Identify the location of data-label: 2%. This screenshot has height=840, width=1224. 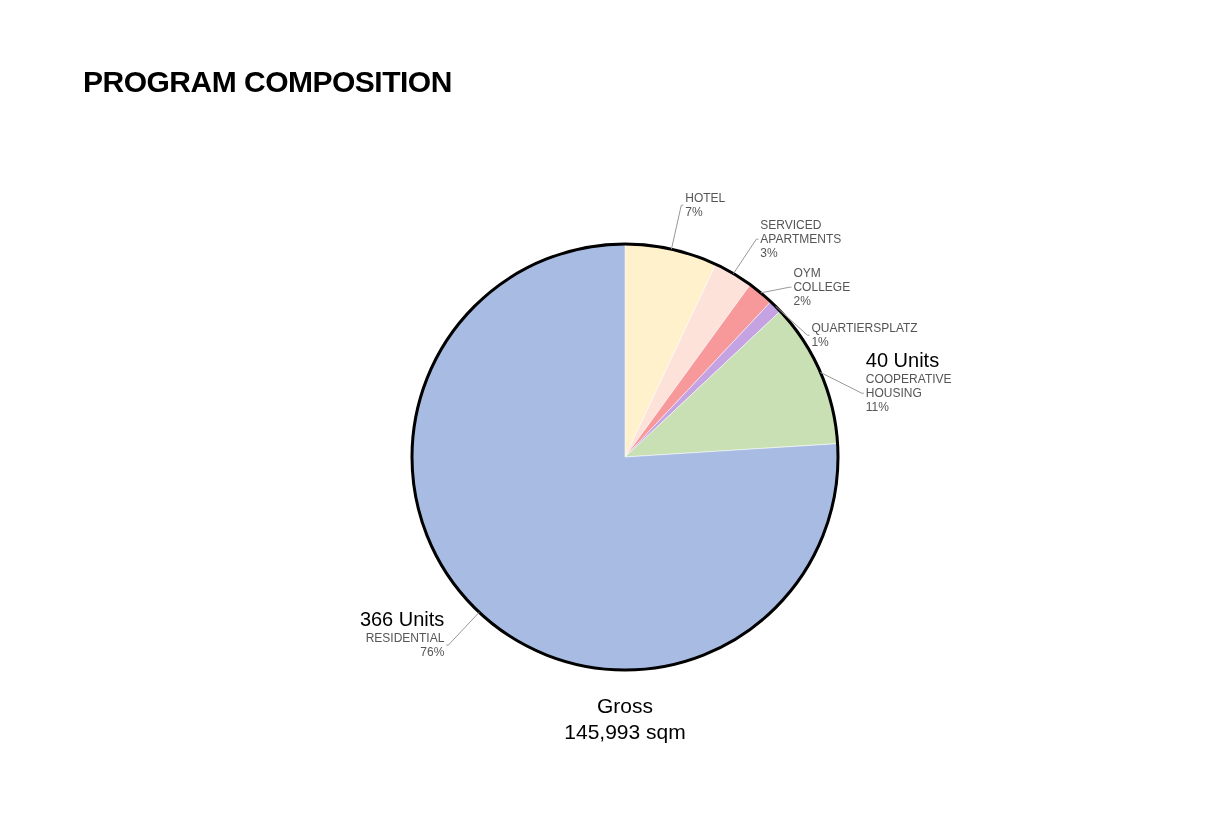
(802, 301).